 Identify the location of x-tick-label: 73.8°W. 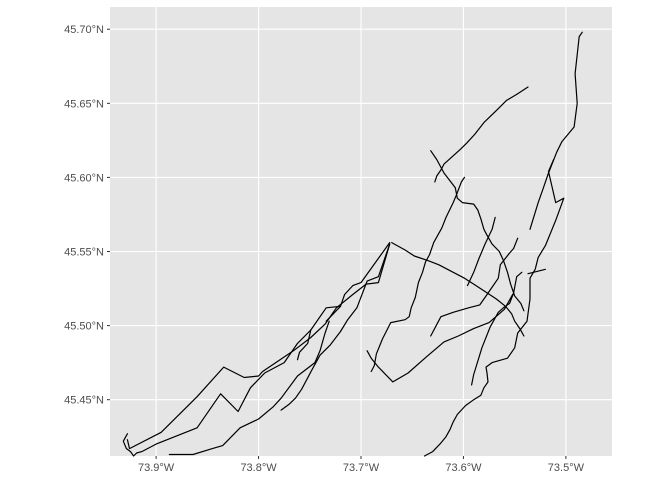
(258, 468).